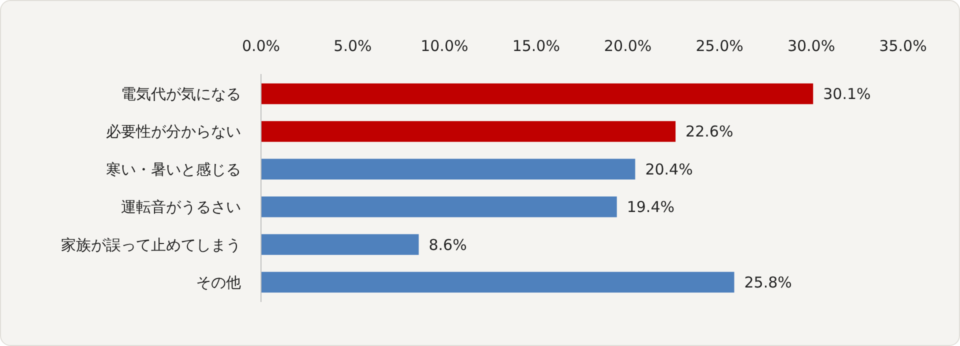 The image size is (960, 346). I want to click on y-tick-label: 必要性が分からない, so click(173, 131).